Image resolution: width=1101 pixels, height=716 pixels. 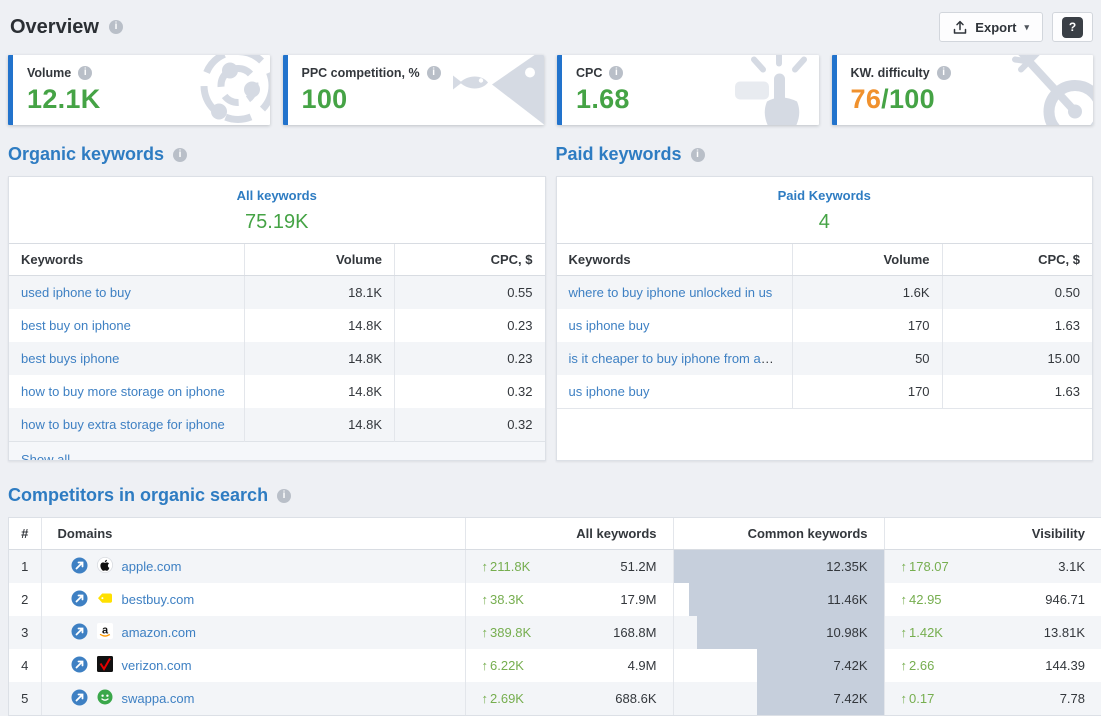 I want to click on radar-icon, so click(x=221, y=90).